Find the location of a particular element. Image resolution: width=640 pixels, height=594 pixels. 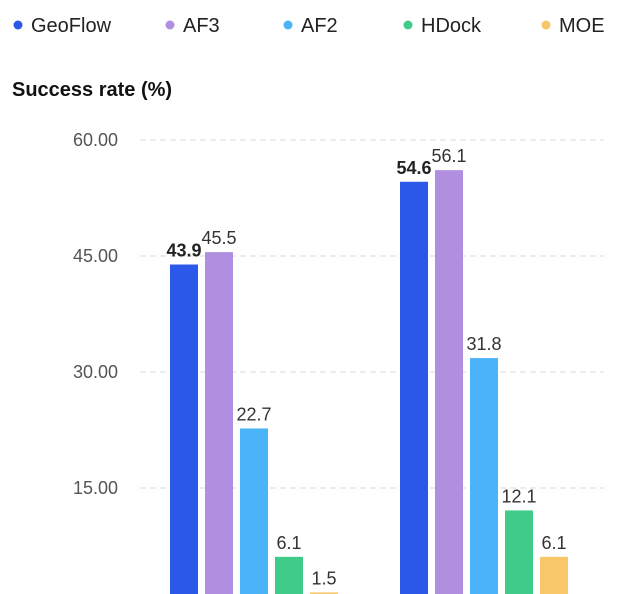

legend-item-af3: AF3 is located at coordinates (192, 26).